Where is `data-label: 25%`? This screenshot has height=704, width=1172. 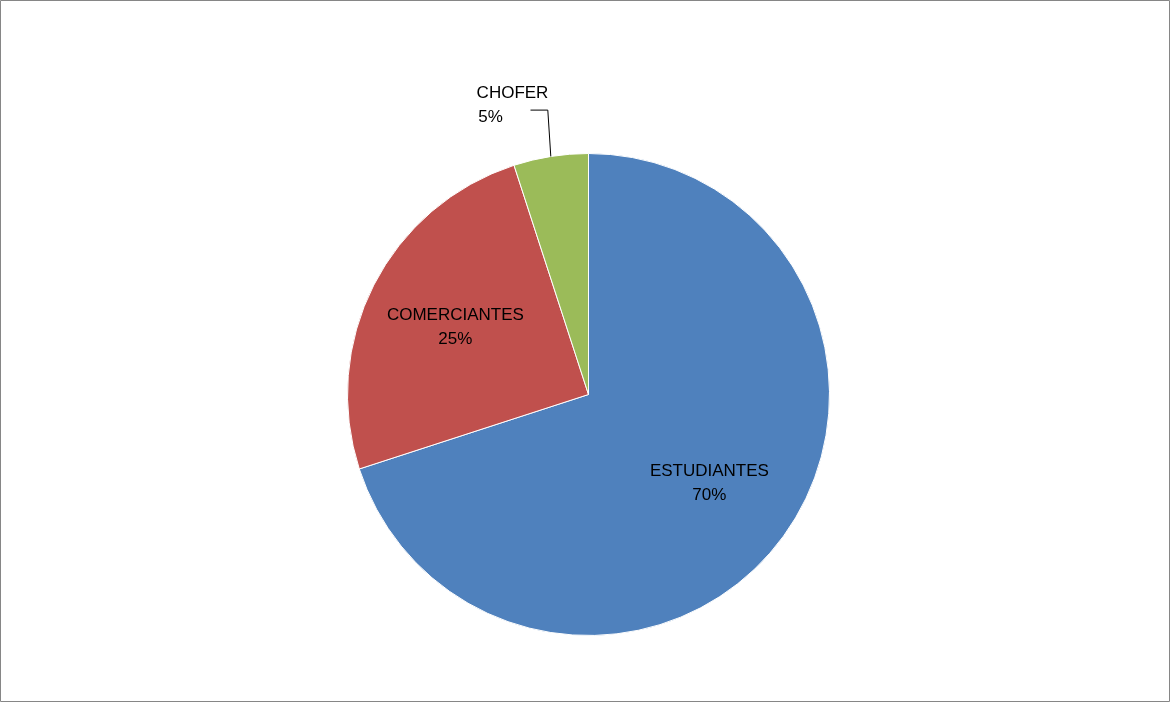 data-label: 25% is located at coordinates (455, 339).